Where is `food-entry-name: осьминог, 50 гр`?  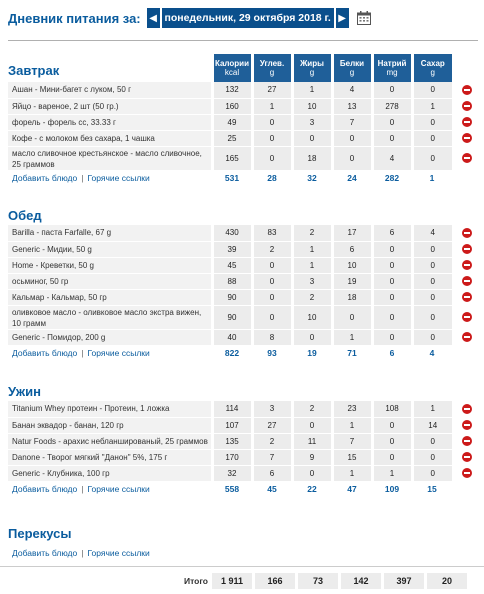
food-entry-name: осьминог, 50 гр is located at coordinates (110, 281).